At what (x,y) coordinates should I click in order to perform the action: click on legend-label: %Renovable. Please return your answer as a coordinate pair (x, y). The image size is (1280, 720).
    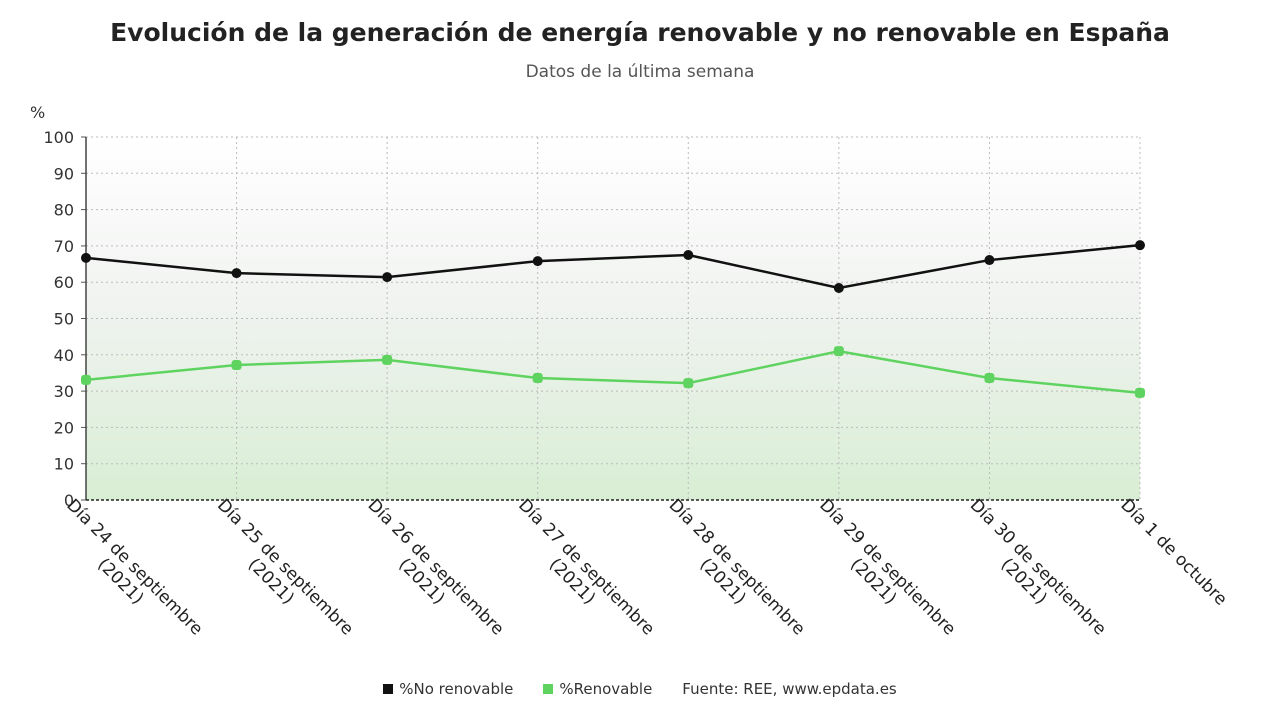
    Looking at the image, I should click on (606, 689).